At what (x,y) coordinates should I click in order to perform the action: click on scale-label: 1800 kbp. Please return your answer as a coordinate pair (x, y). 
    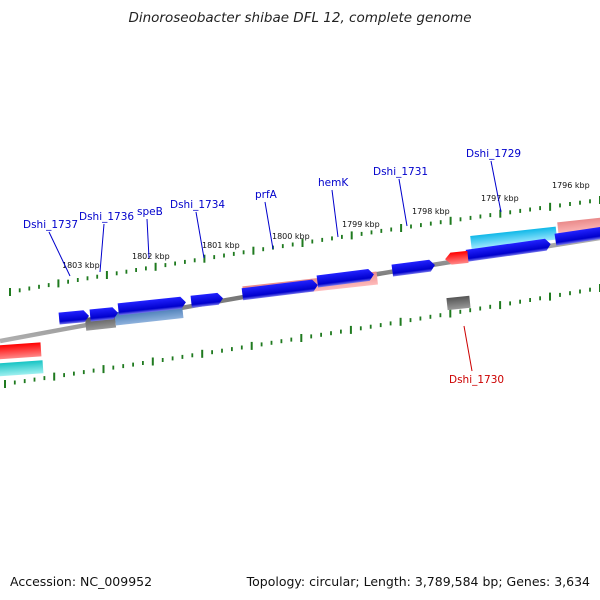
    Looking at the image, I should click on (291, 236).